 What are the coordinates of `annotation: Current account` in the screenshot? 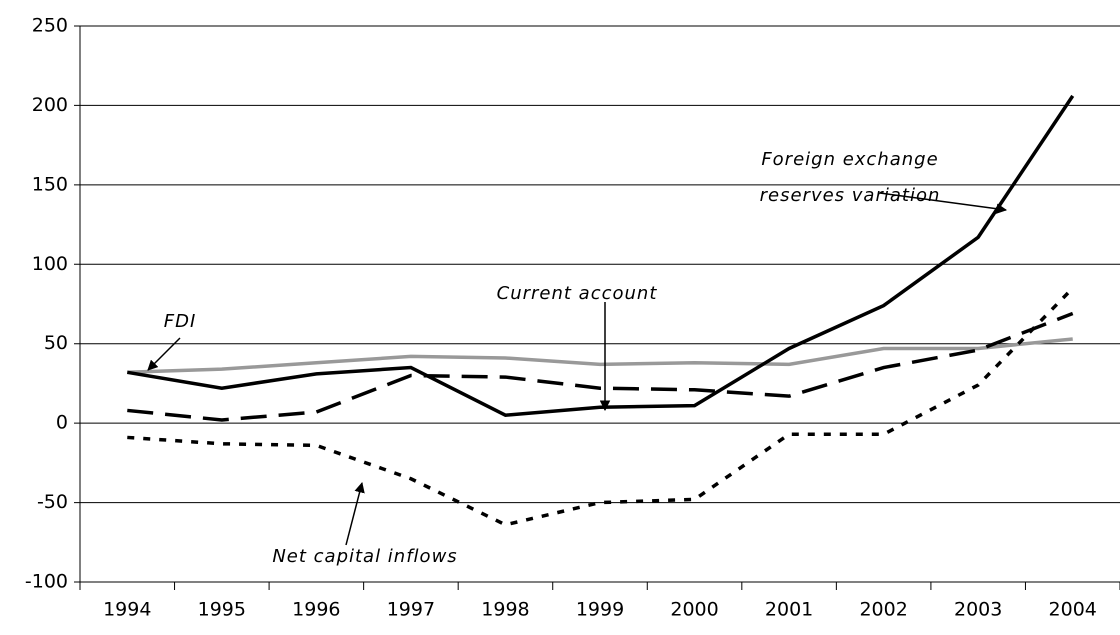 It's located at (577, 293).